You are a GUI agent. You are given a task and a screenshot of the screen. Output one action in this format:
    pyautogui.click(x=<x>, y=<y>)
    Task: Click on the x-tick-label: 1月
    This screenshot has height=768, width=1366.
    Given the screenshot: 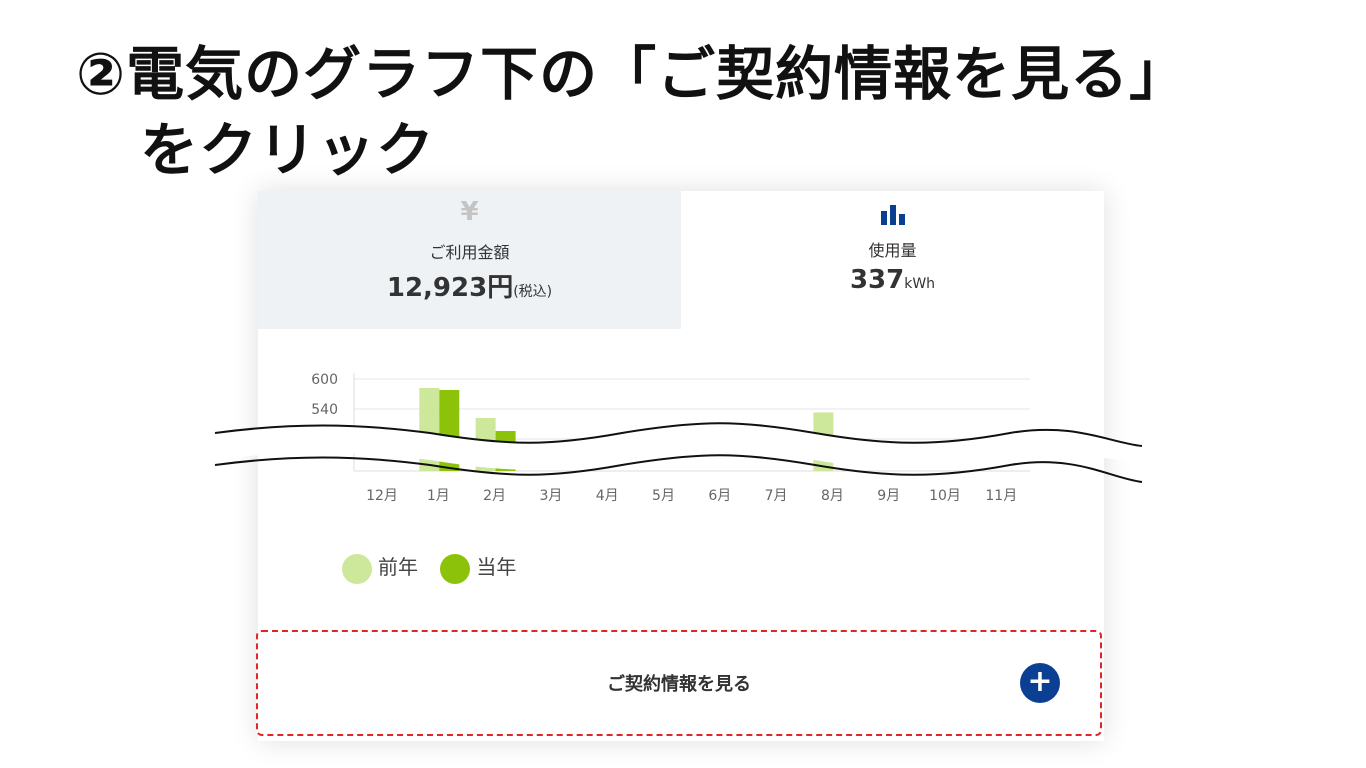 What is the action you would take?
    pyautogui.click(x=438, y=496)
    